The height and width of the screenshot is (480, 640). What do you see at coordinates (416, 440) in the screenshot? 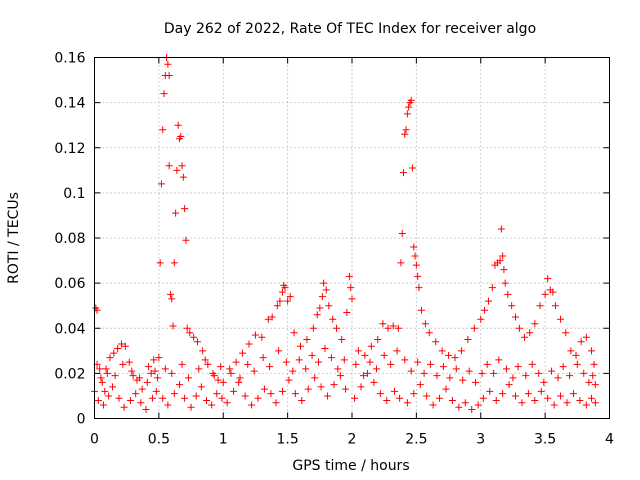
I see `x-tick-label: 2.5` at bounding box center [416, 440].